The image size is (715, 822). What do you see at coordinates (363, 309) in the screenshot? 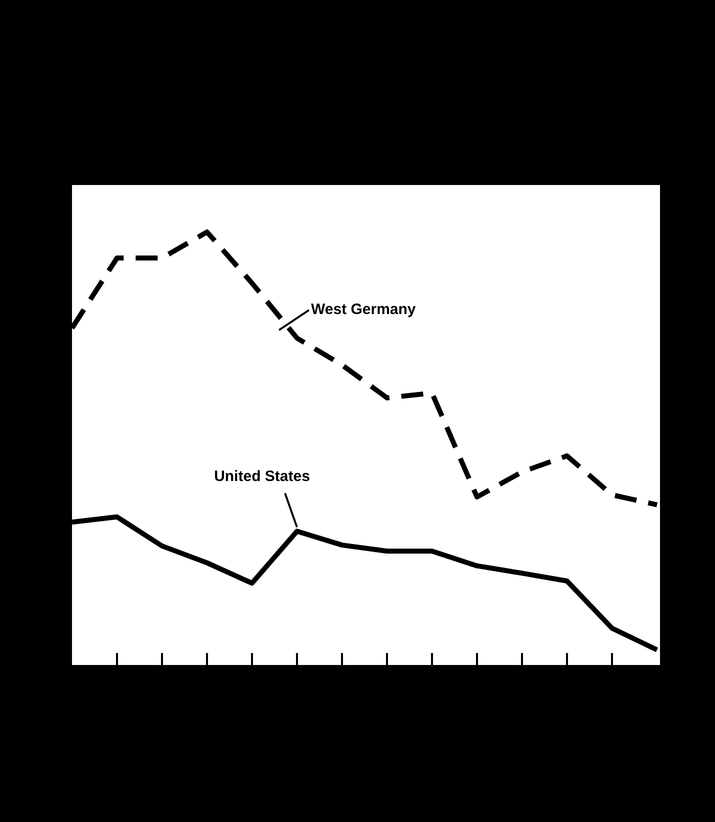
I see `series-label: West Germany` at bounding box center [363, 309].